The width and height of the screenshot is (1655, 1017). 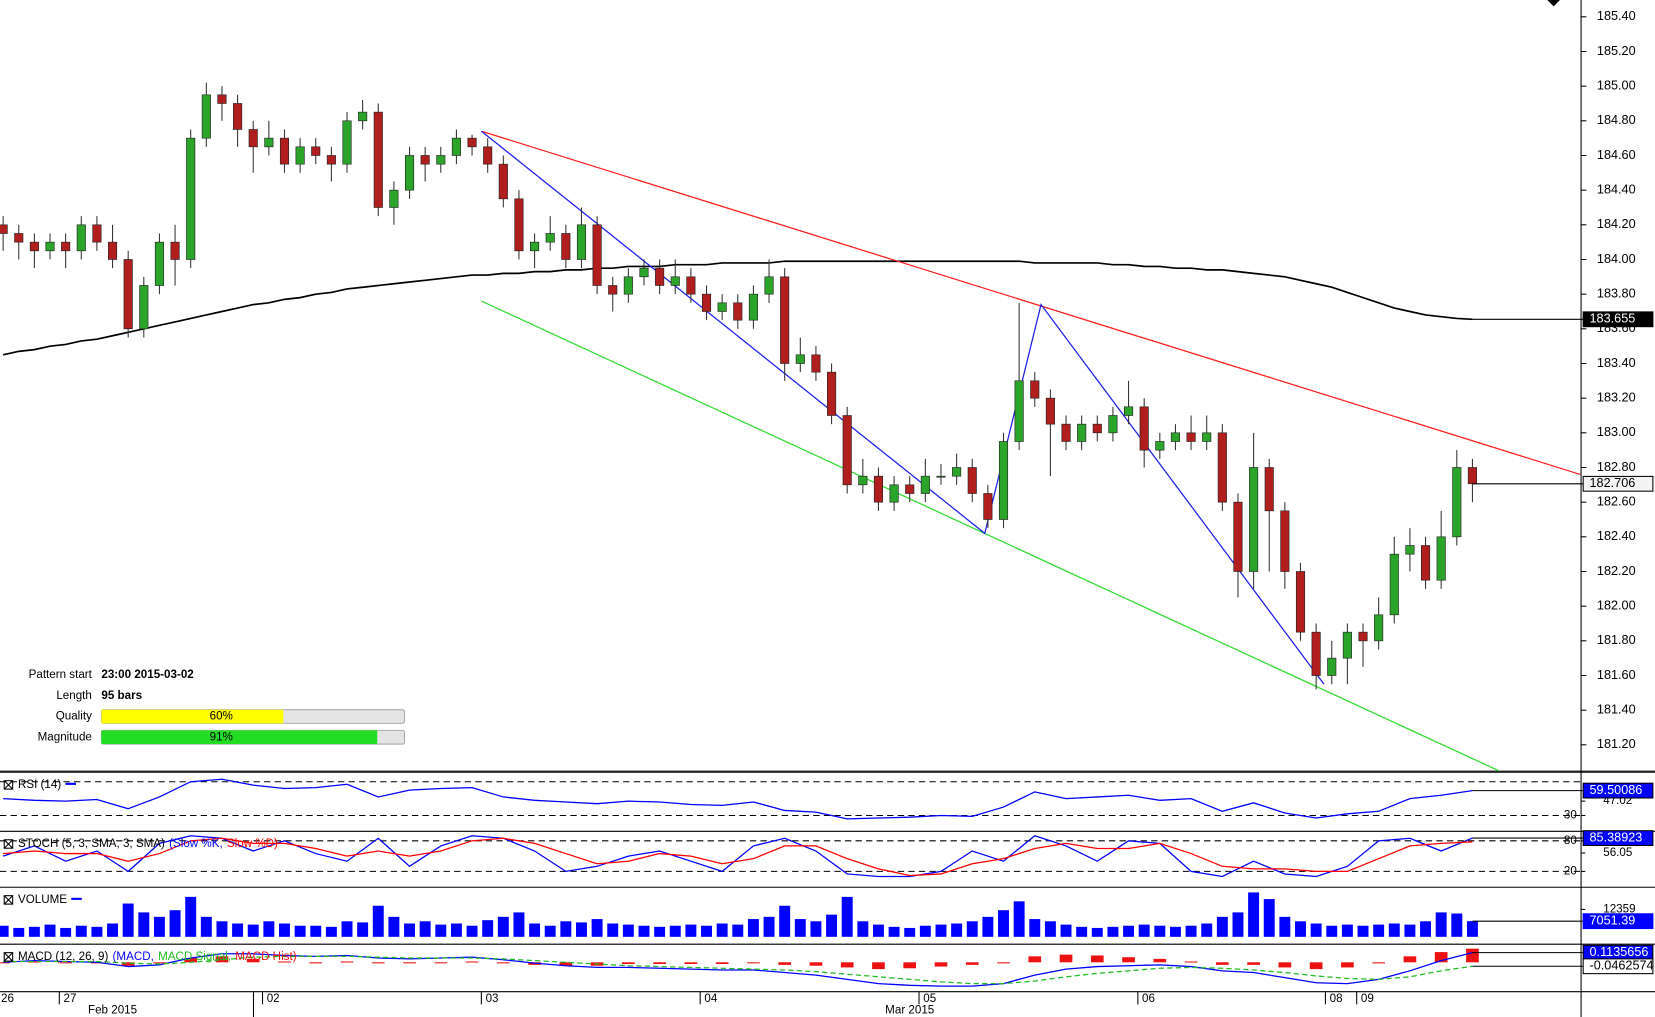 I want to click on info-label: Length, so click(x=74, y=695).